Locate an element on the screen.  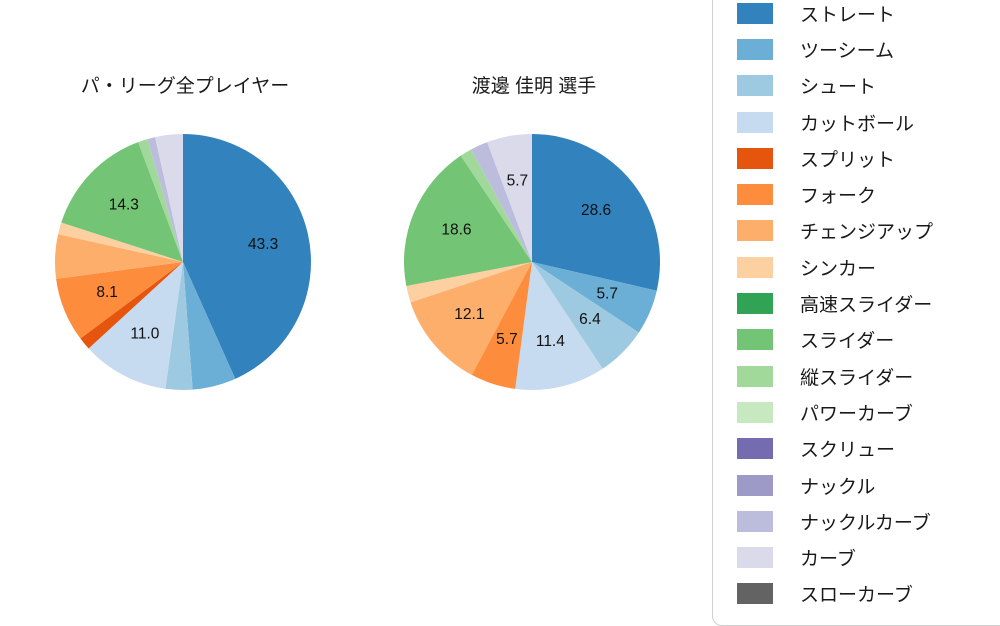
legend-item: スクリュー is located at coordinates (868, 449).